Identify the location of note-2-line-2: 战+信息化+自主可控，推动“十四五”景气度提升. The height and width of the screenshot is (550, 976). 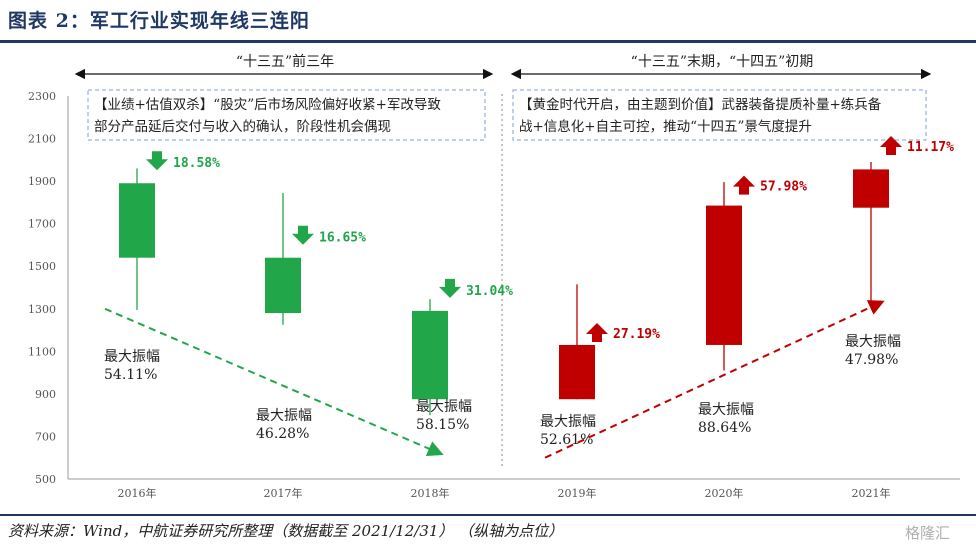
(665, 126).